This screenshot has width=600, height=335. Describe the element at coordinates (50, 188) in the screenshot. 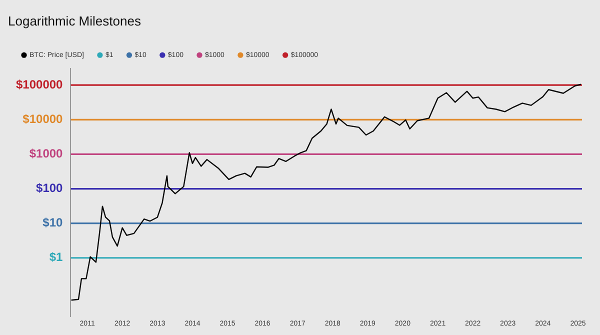

I see `y-tick-label: $100` at that location.